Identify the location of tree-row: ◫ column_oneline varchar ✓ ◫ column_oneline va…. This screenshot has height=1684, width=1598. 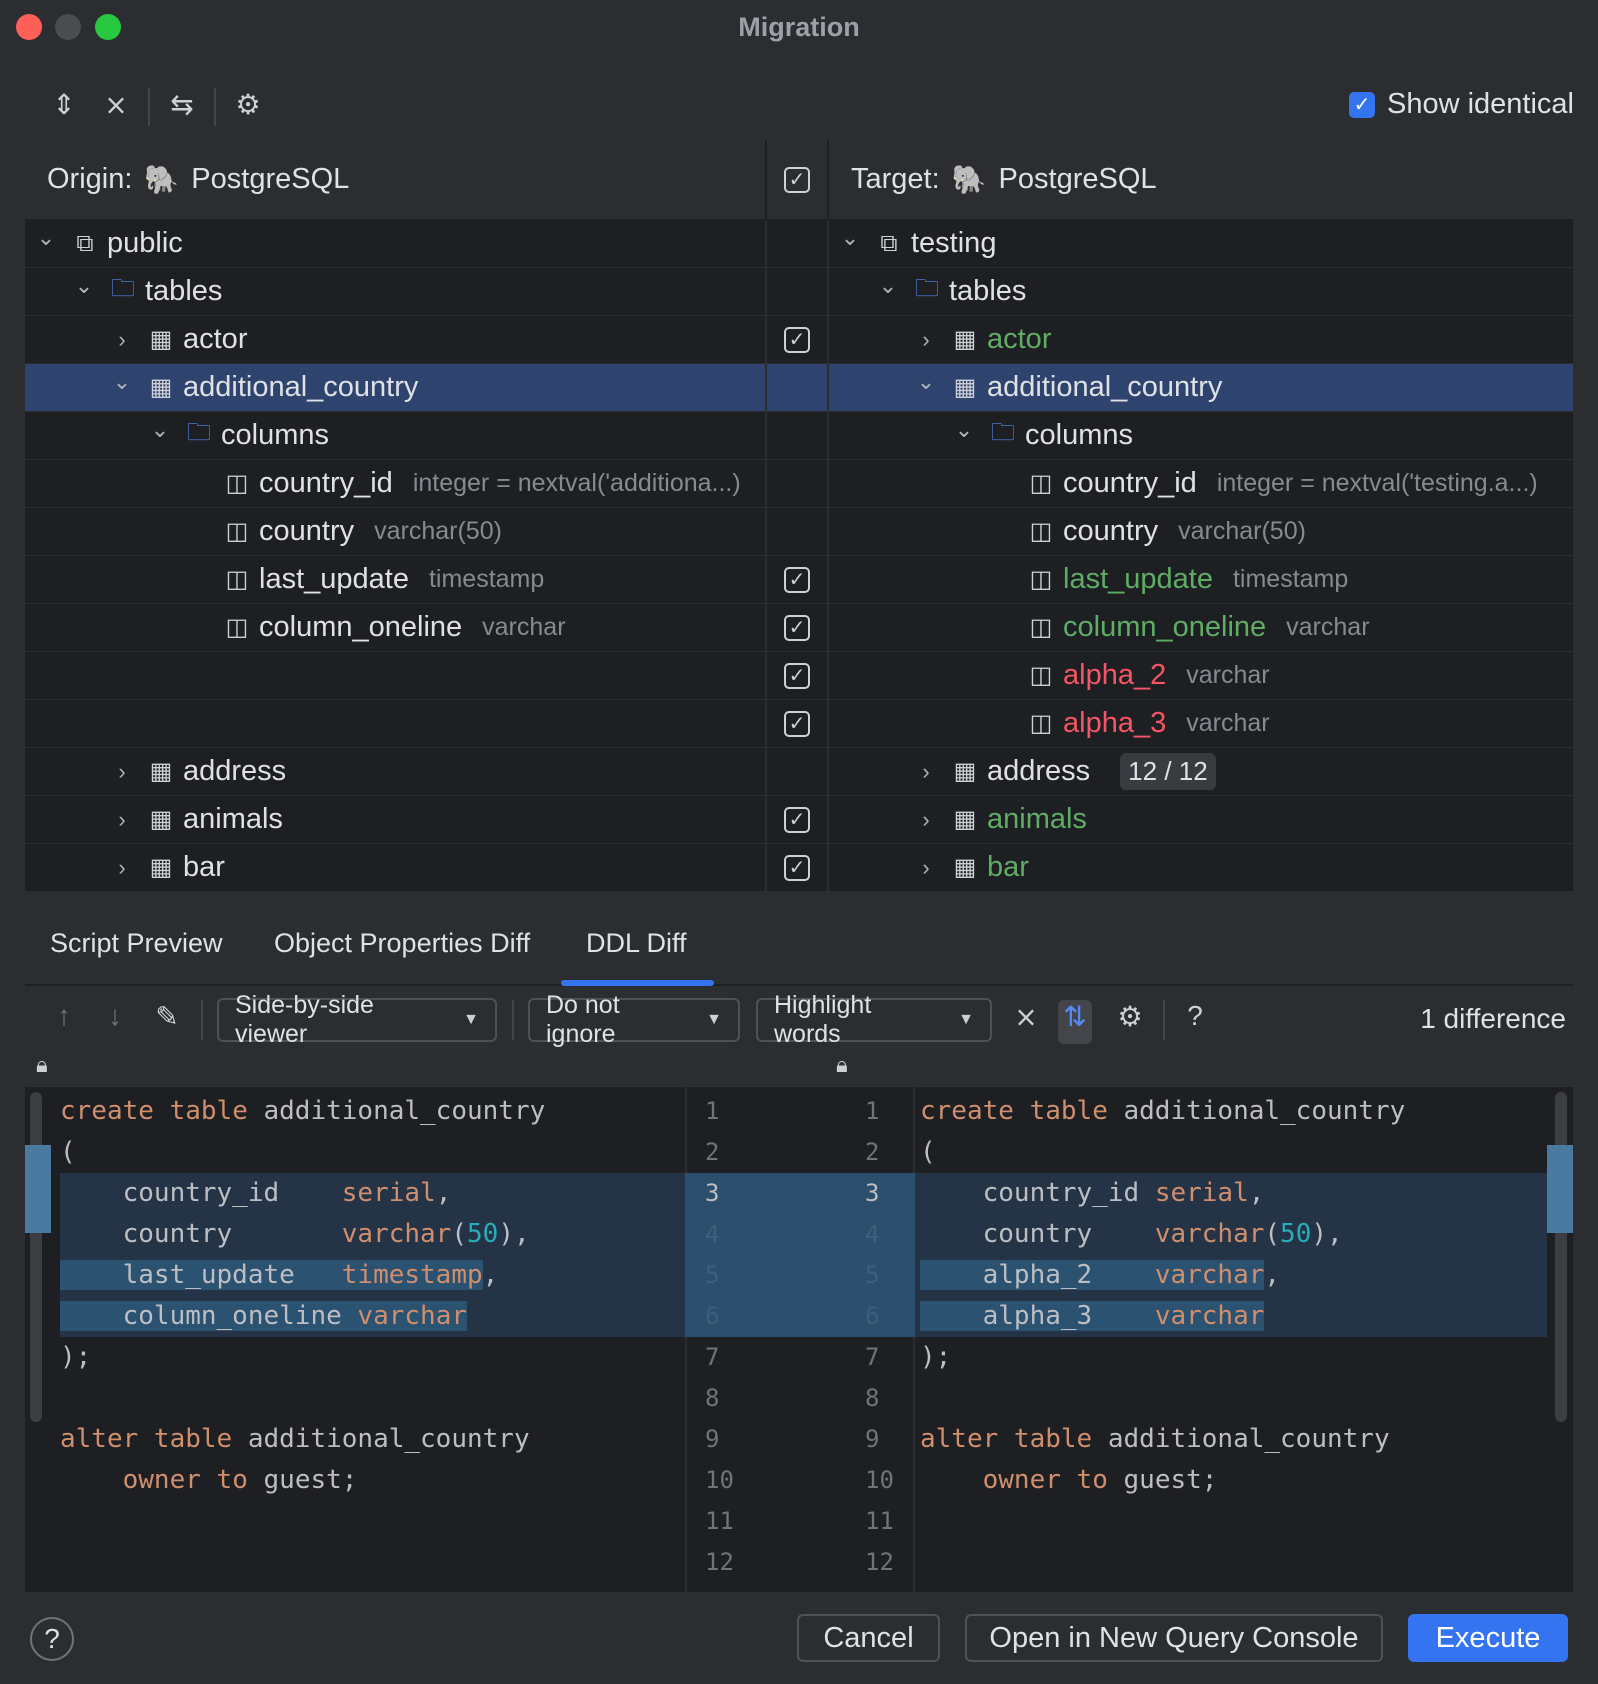
(799, 628).